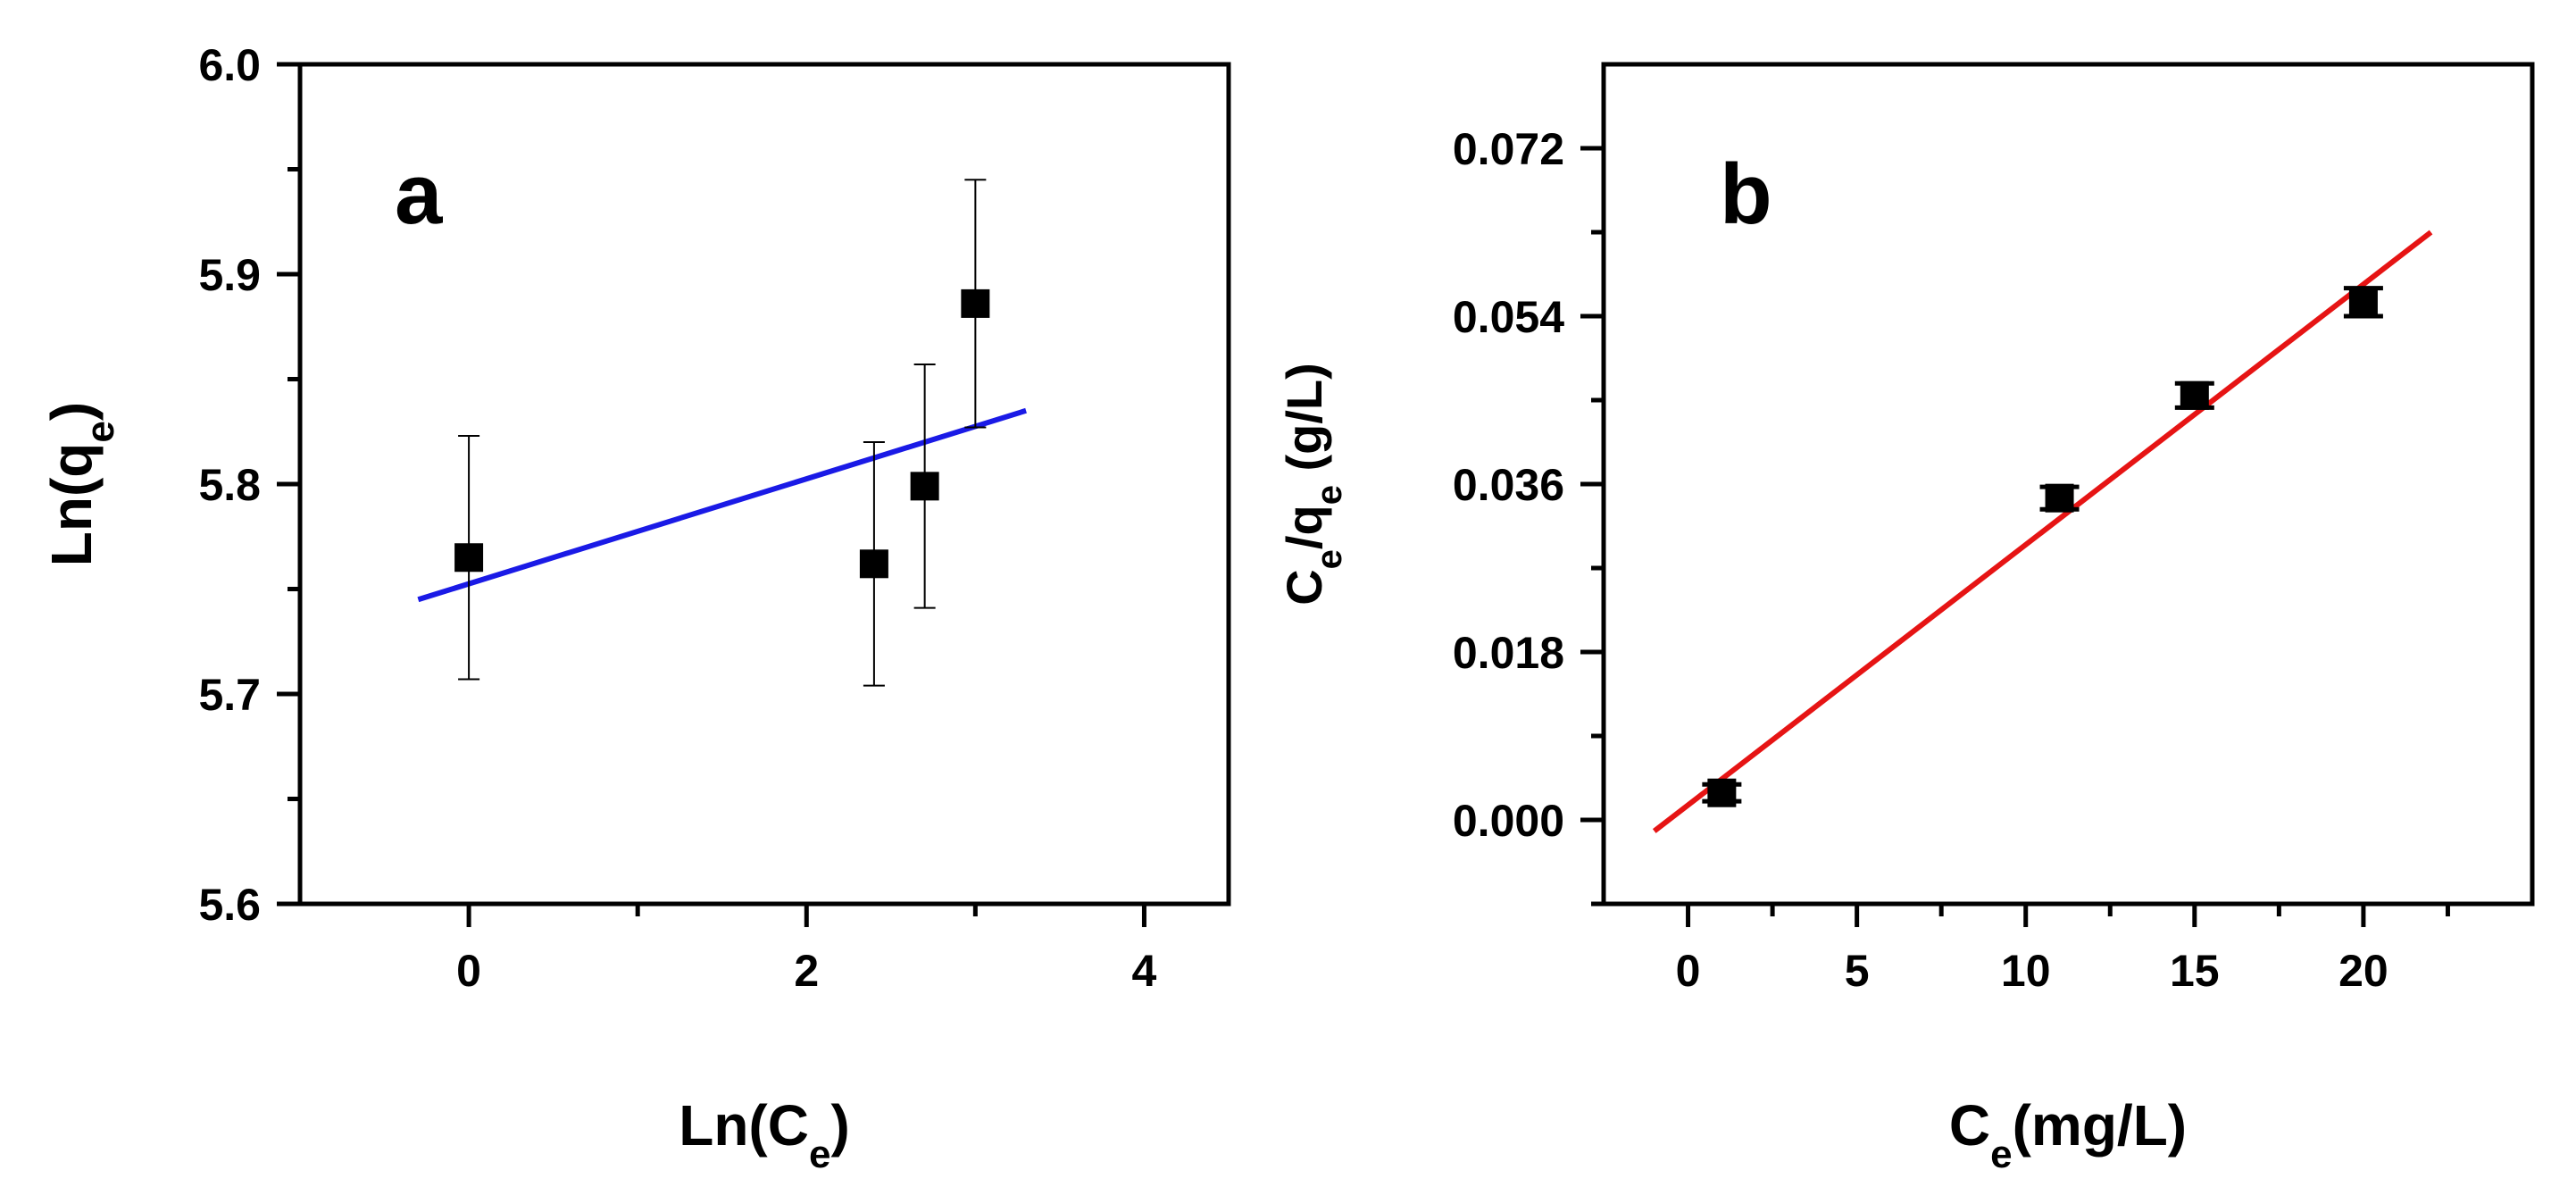 The width and height of the screenshot is (2576, 1187). Describe the element at coordinates (80, 484) in the screenshot. I see `panel-a-ylabel: Ln(qe)` at that location.